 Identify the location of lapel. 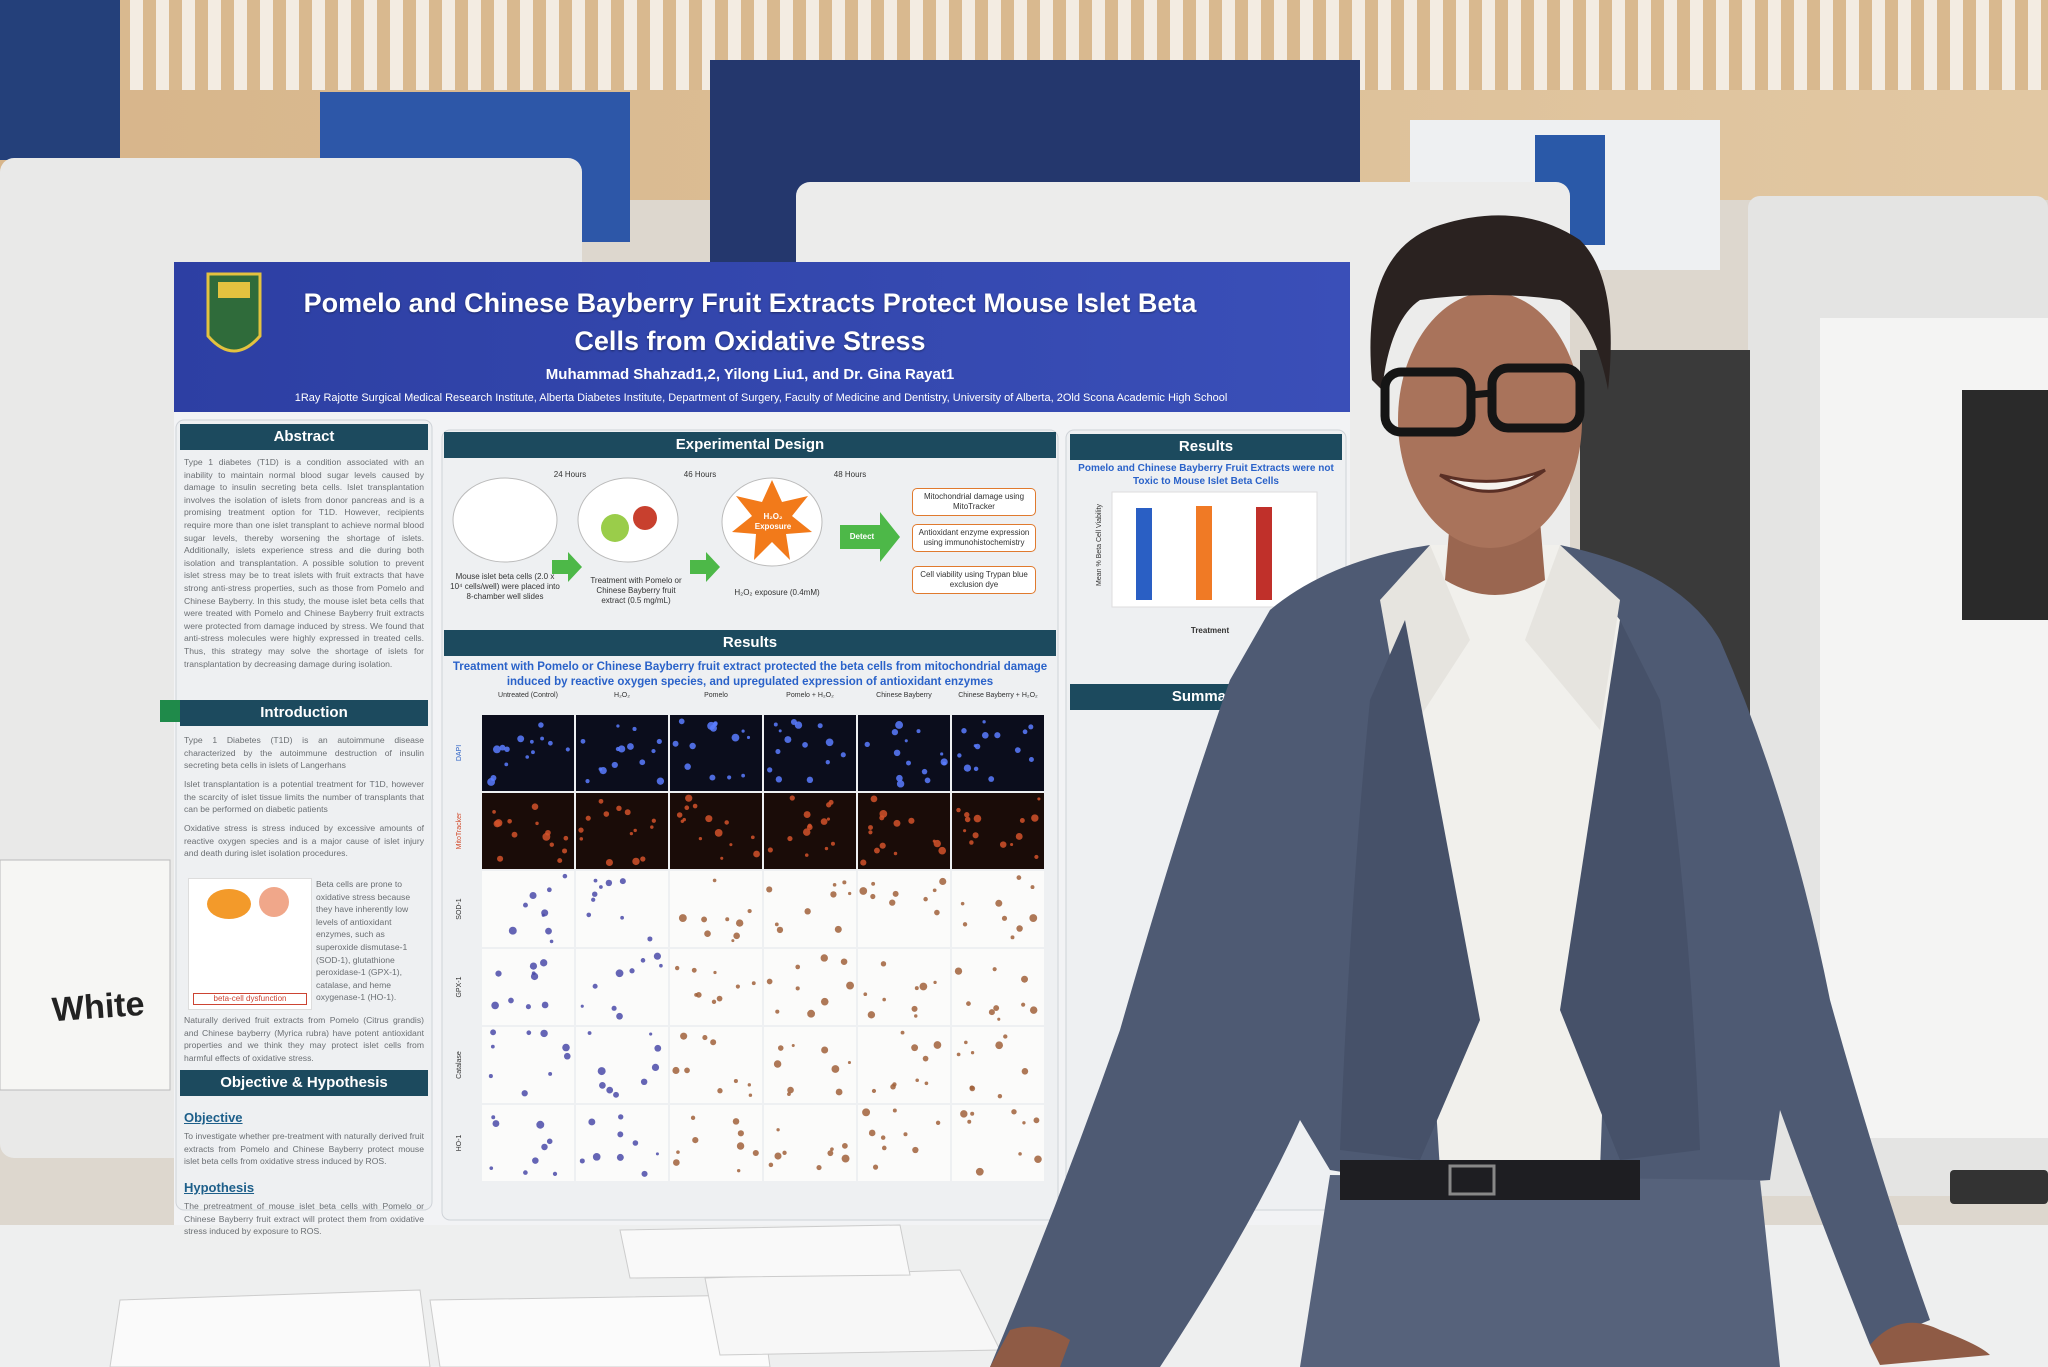
(1630, 890).